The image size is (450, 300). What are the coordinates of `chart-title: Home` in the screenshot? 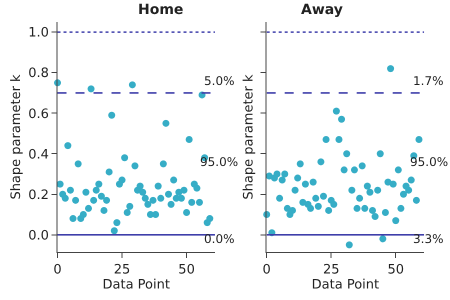 It's located at (161, 10).